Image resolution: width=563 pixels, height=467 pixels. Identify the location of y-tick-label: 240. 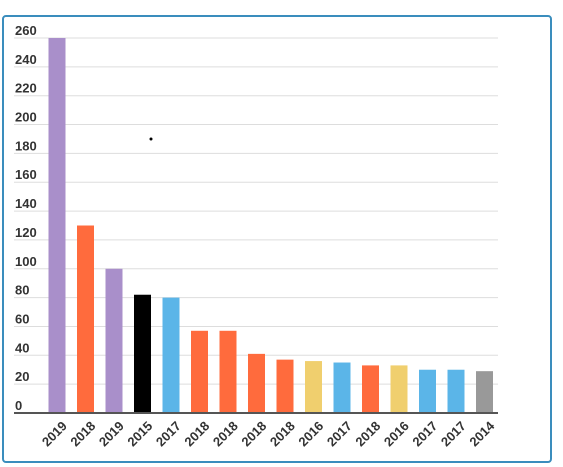
(26, 59).